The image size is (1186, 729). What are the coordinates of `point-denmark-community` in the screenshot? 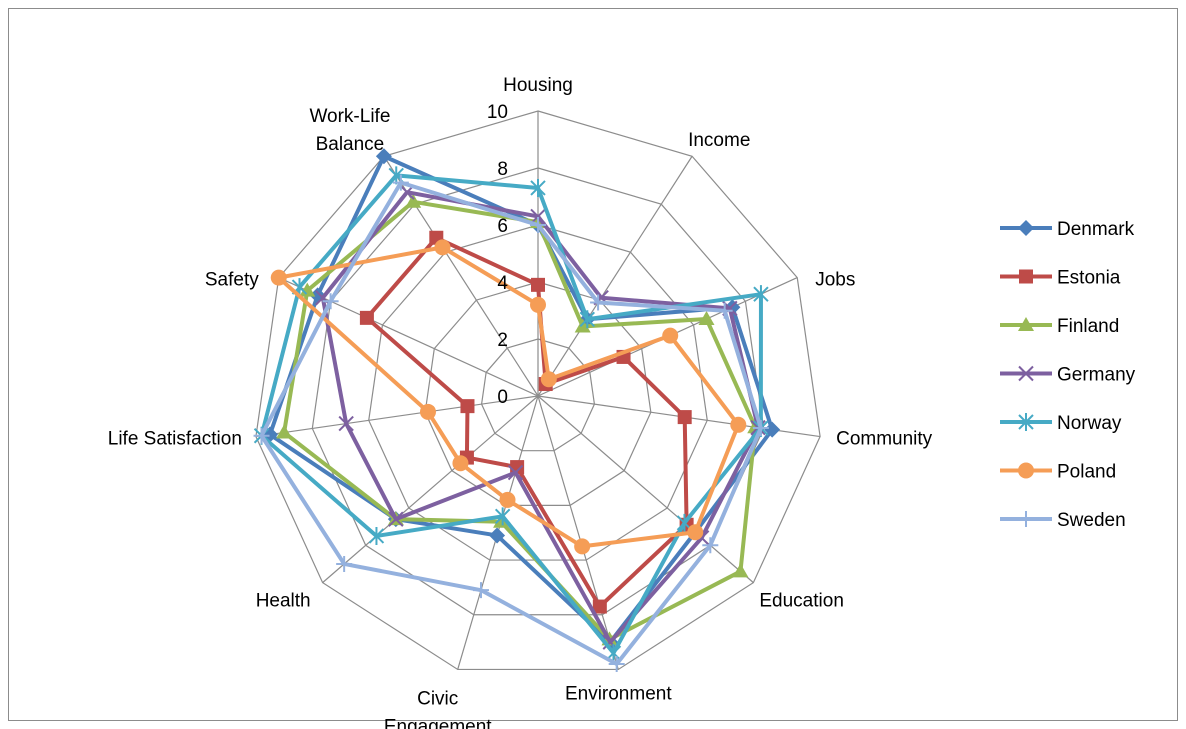 It's located at (772, 429).